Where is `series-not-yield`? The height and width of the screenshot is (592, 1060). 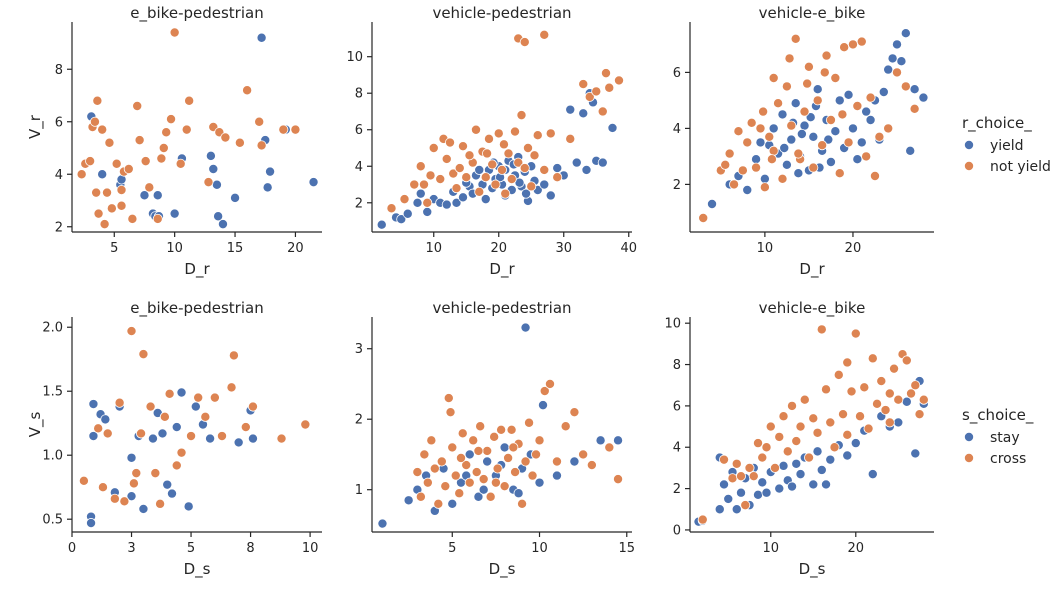
series-not-yield is located at coordinates (505, 121).